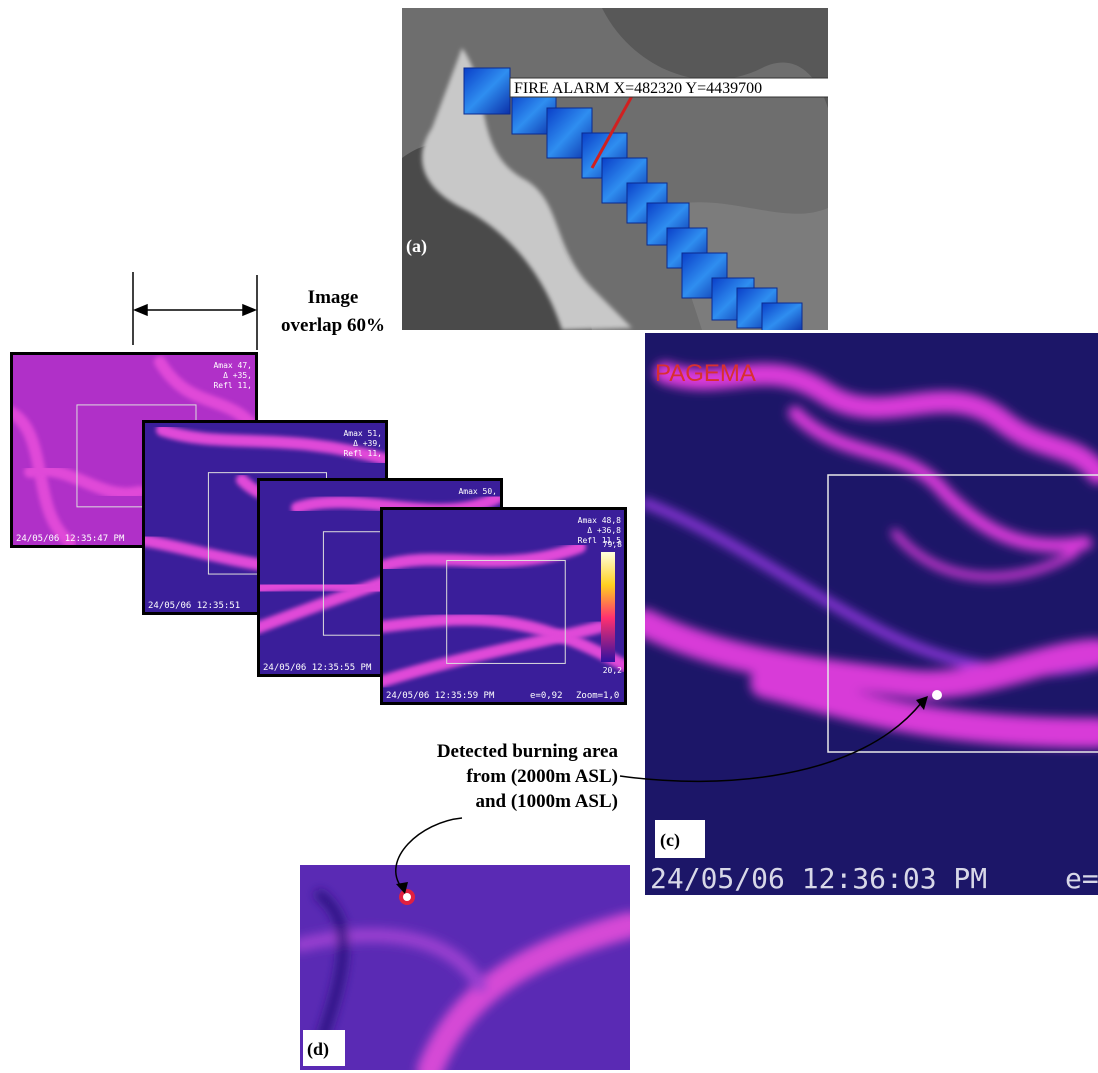 This screenshot has width=1098, height=1073. I want to click on readout: Amax 48,8, so click(600, 520).